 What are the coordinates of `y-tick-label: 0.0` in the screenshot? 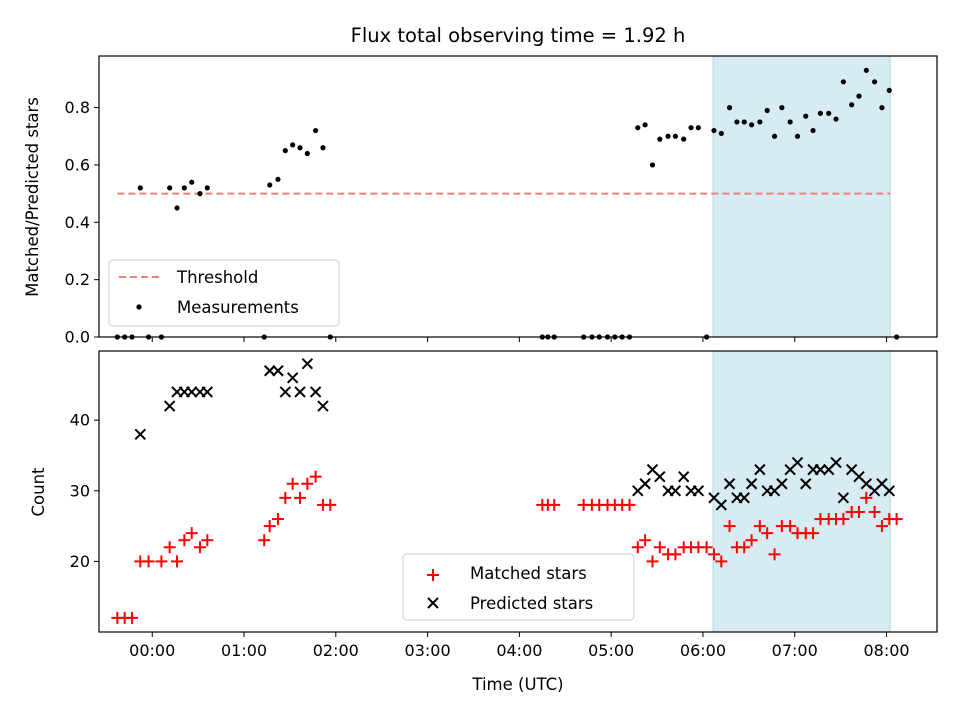 It's located at (77, 337).